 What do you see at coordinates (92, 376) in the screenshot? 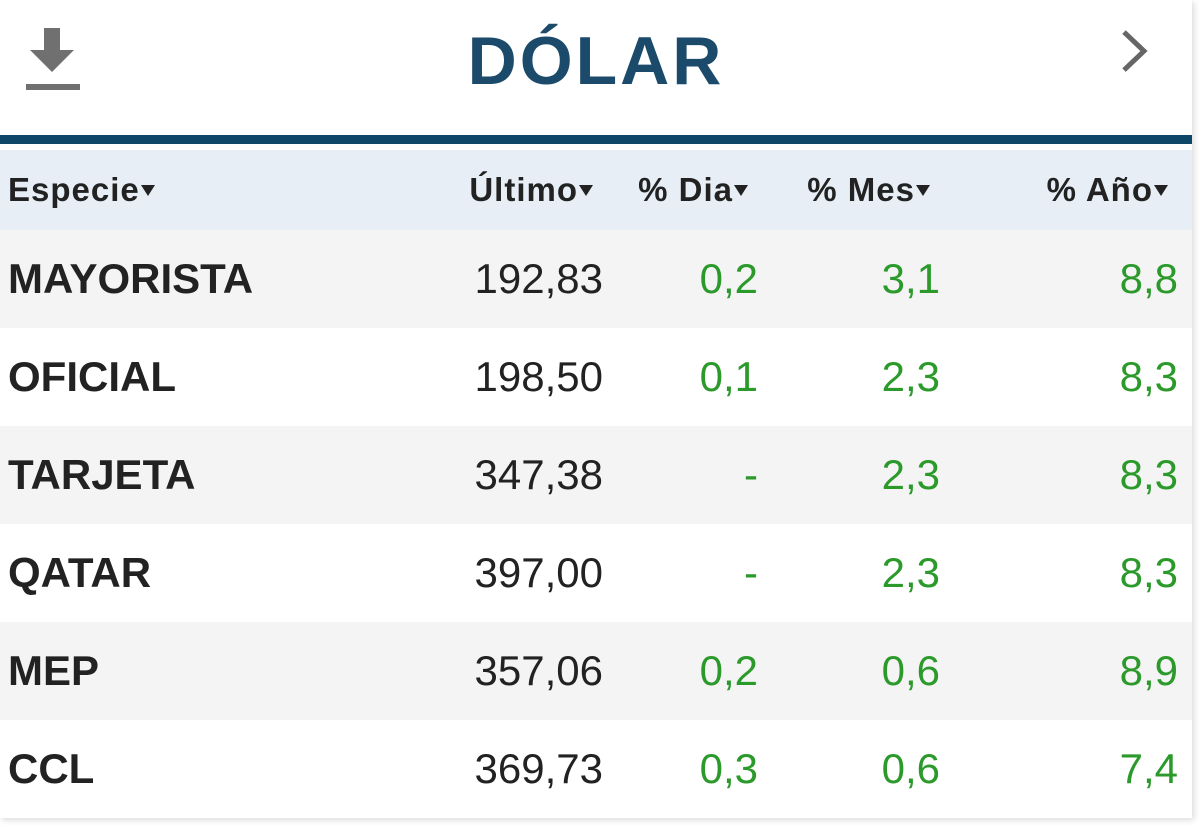
I see `row-name: OFICIAL` at bounding box center [92, 376].